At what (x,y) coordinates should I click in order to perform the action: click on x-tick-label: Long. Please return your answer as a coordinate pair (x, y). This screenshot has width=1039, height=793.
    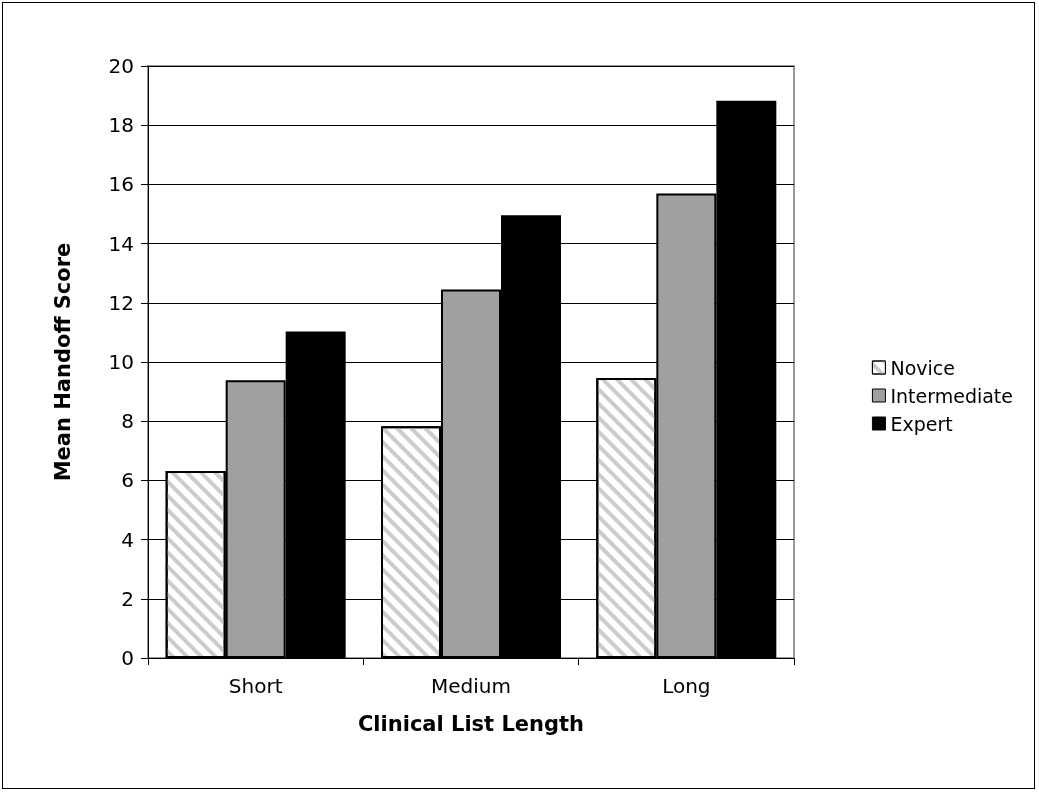
    Looking at the image, I should click on (686, 686).